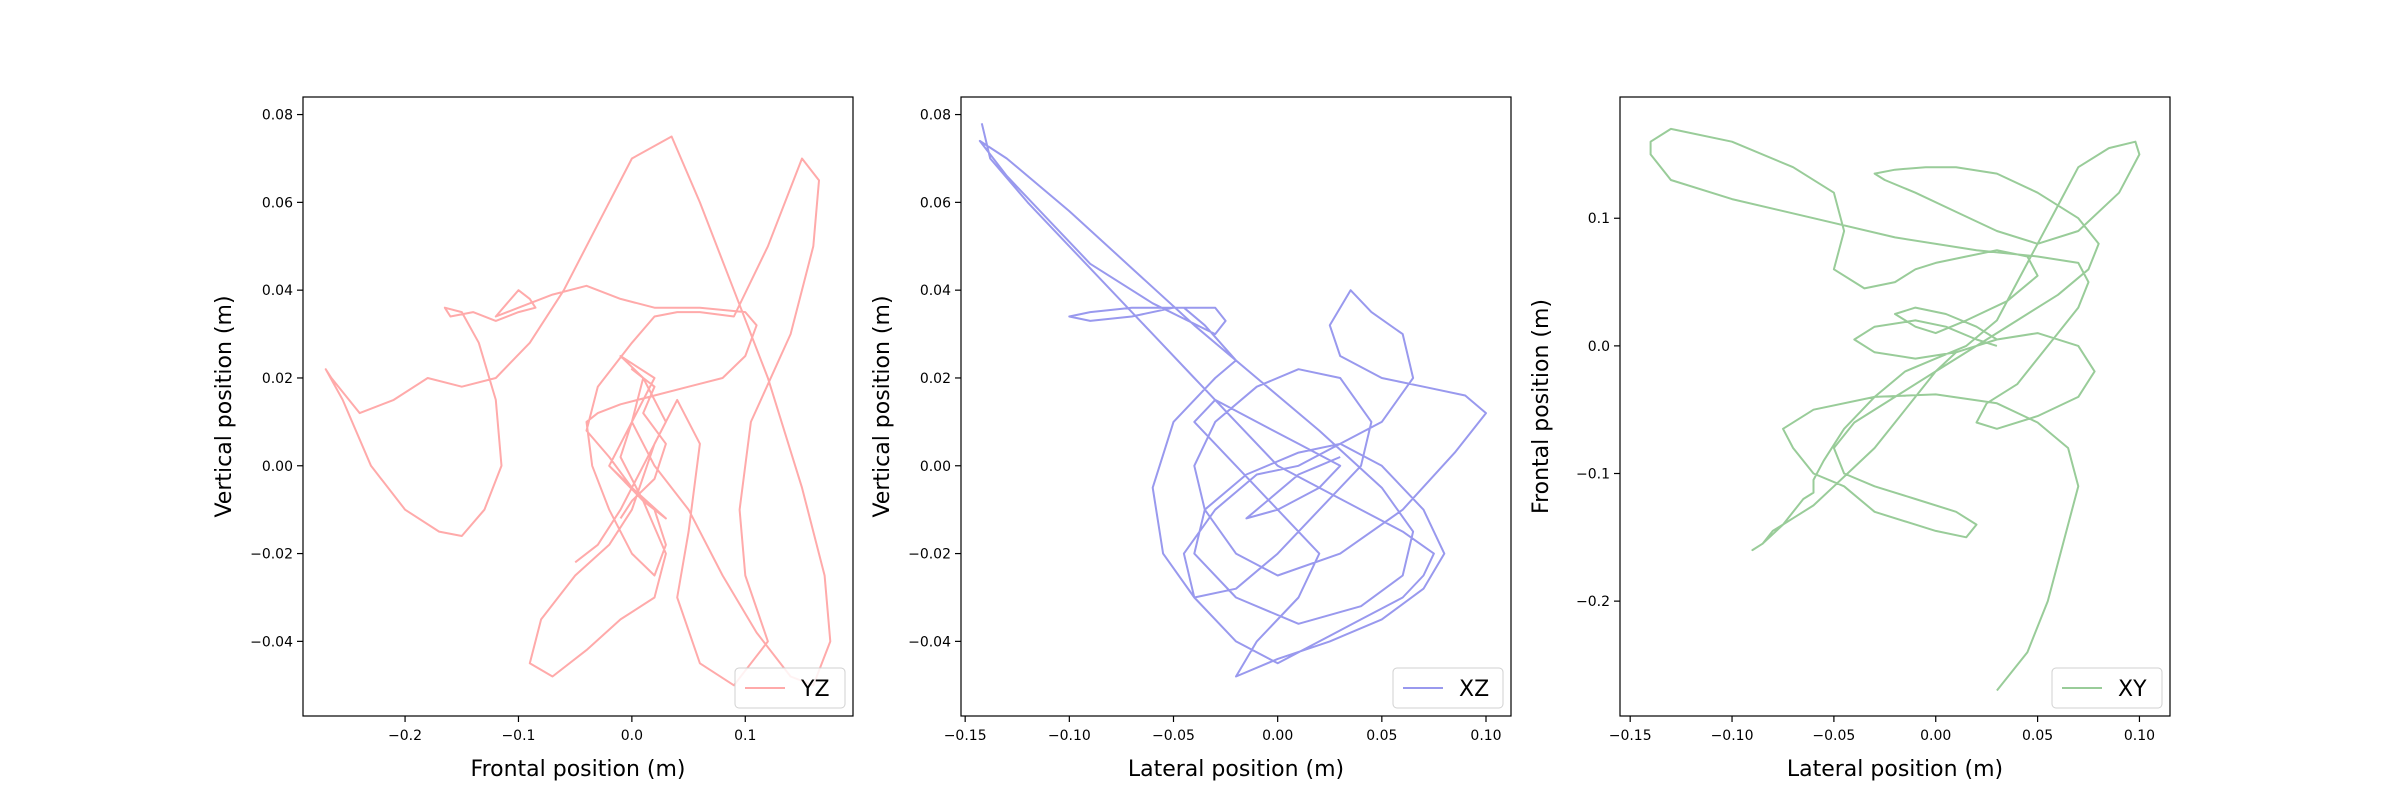  I want to click on chart3-x-axis-label: Lateral position (m), so click(1895, 769).